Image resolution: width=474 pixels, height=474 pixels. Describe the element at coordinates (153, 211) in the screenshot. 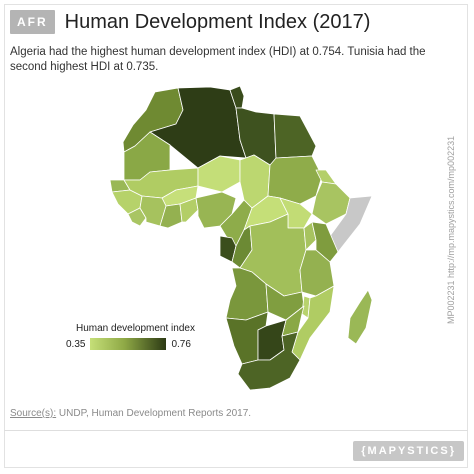

I see `country-ivory-coast` at that location.